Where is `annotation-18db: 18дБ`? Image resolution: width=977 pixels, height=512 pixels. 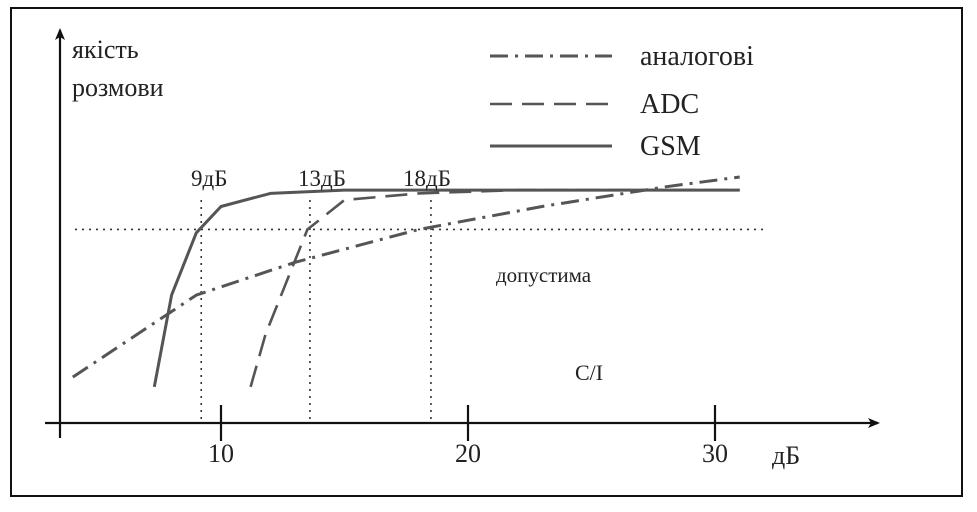
annotation-18db: 18дБ is located at coordinates (427, 178).